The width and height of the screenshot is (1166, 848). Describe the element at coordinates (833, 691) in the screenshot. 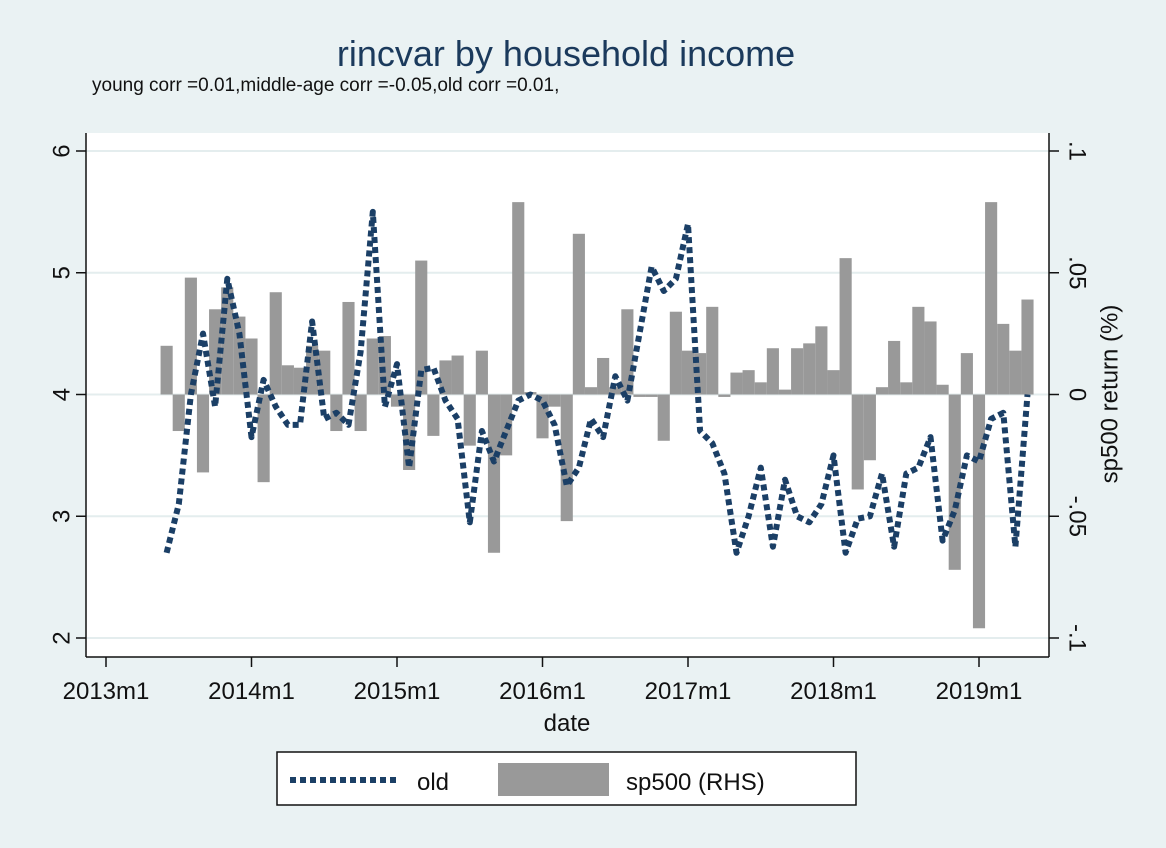

I see `x-tick-label: 2018m1` at that location.